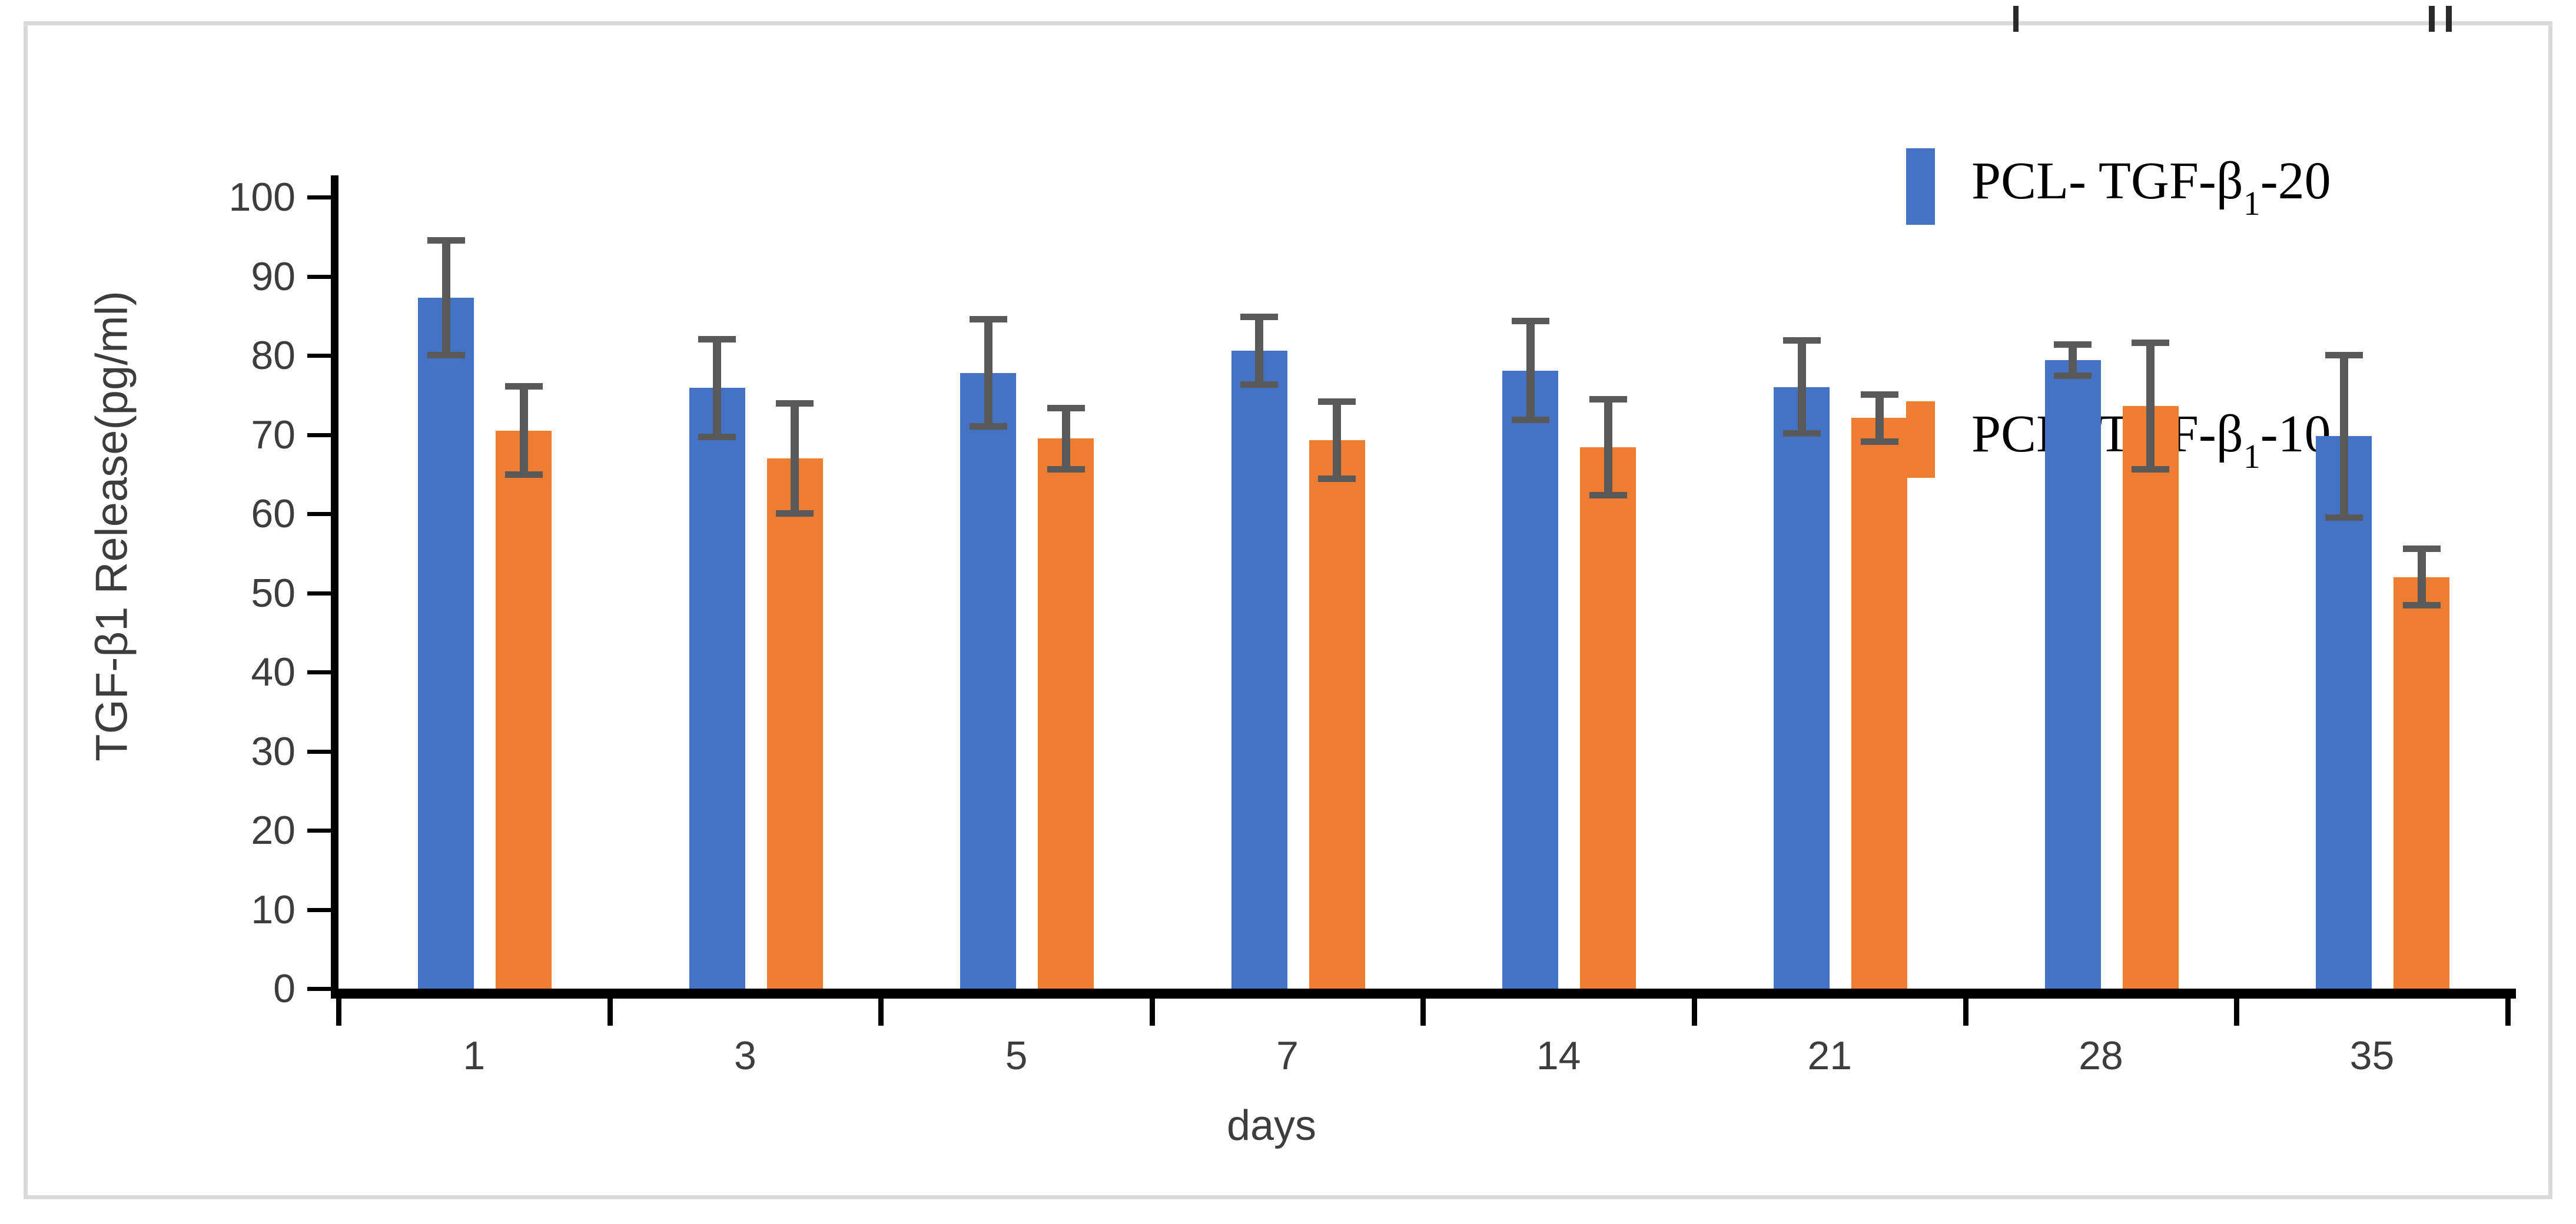  I want to click on x-axis-category-label: 21, so click(1830, 1055).